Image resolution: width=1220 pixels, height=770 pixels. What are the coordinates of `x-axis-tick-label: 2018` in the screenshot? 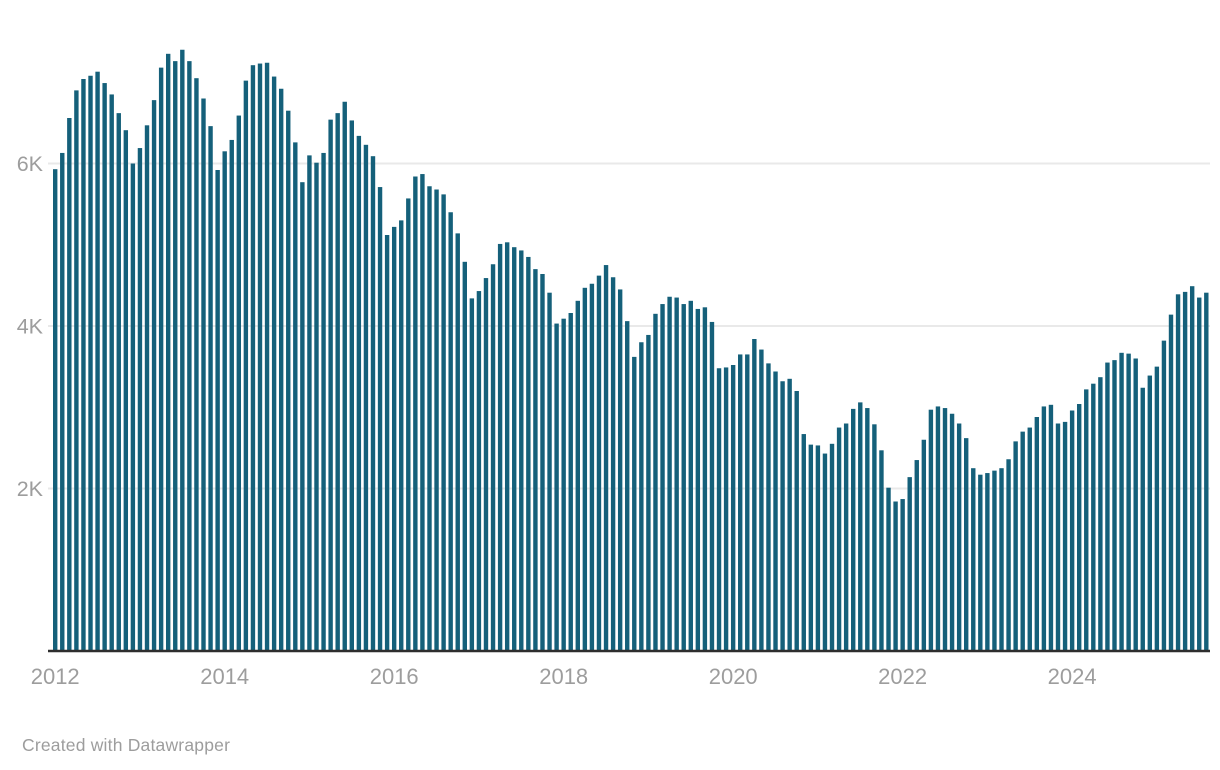 It's located at (563, 676).